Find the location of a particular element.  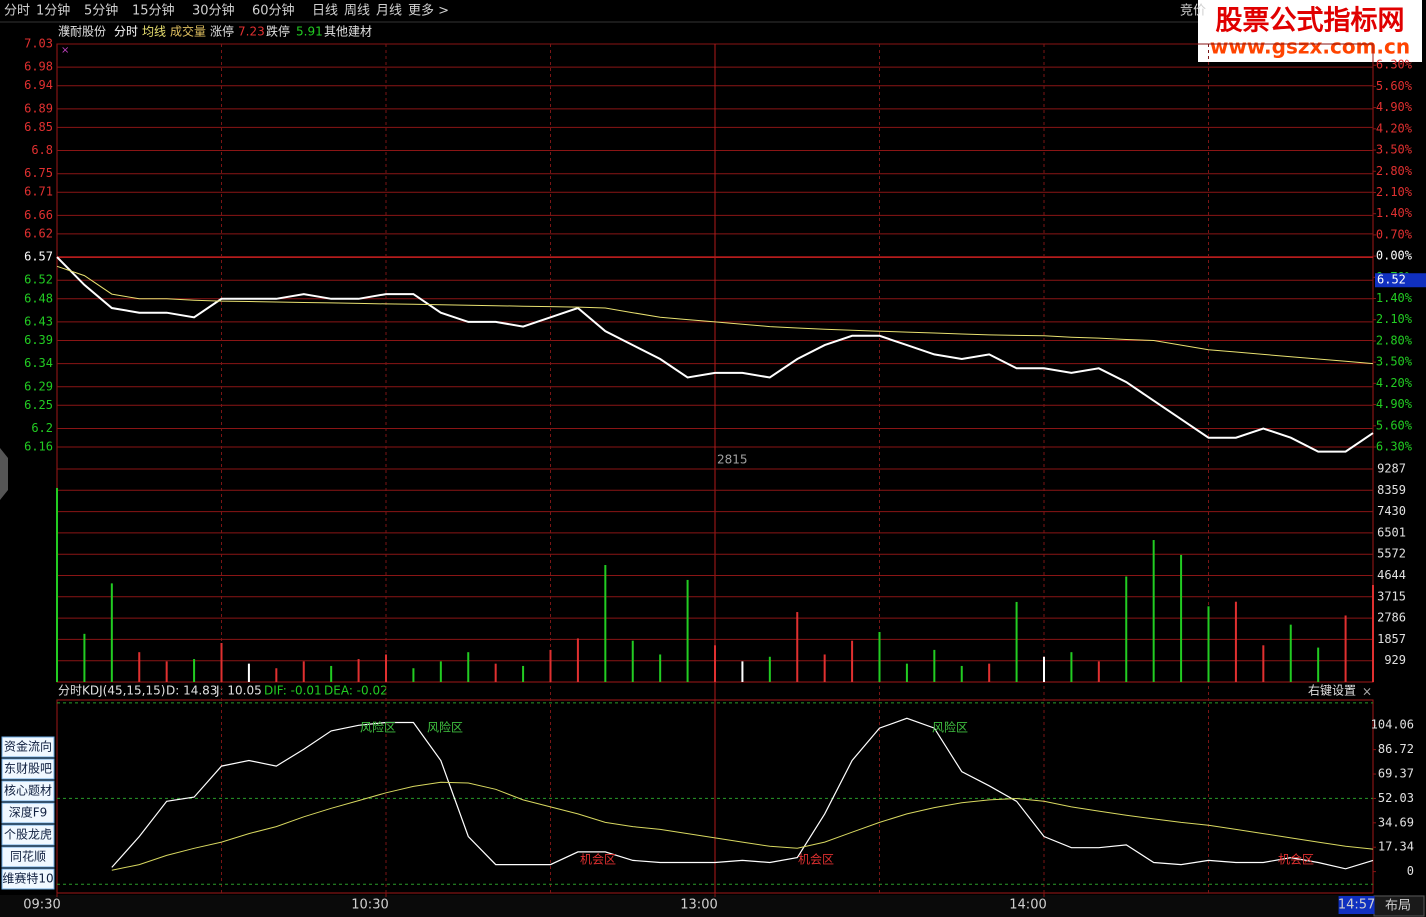

toolbar-tab: 60分钟 is located at coordinates (273, 11).